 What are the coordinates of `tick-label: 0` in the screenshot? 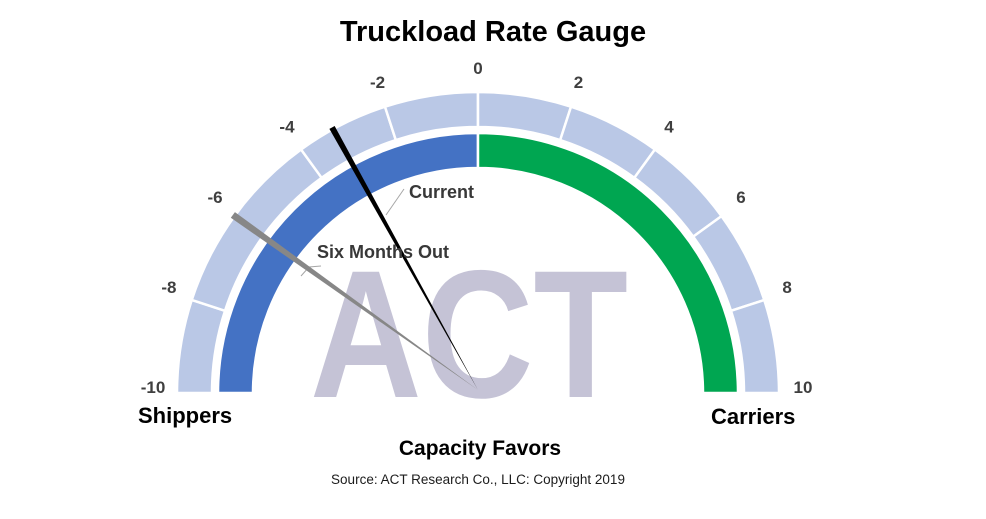 It's located at (477, 68).